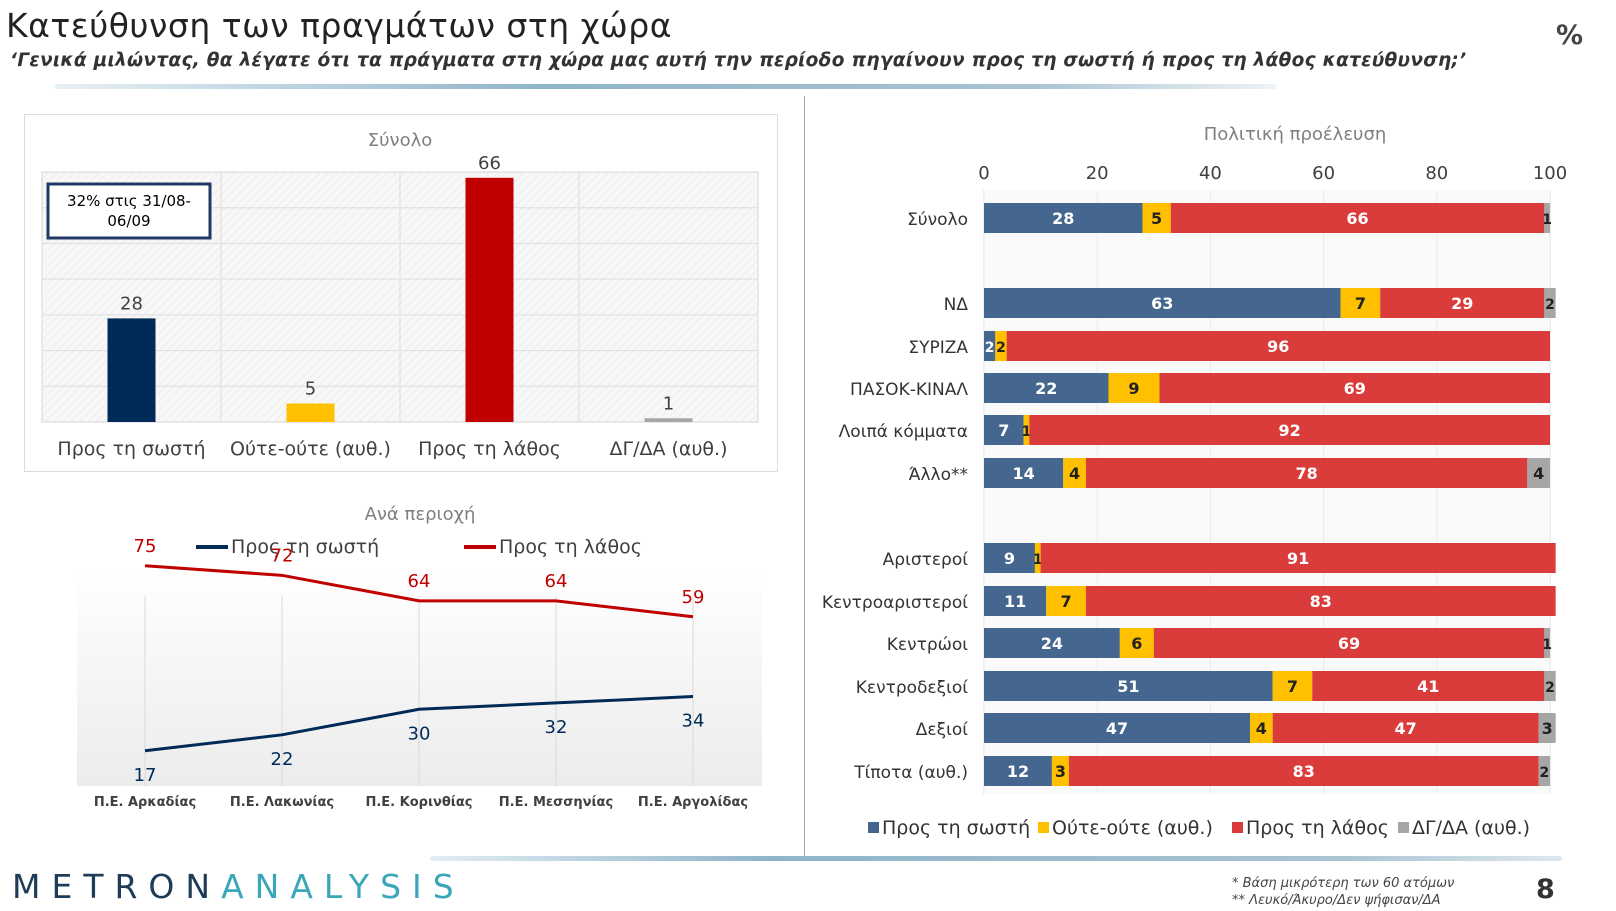  I want to click on bar-value-label: 28, so click(131, 303).